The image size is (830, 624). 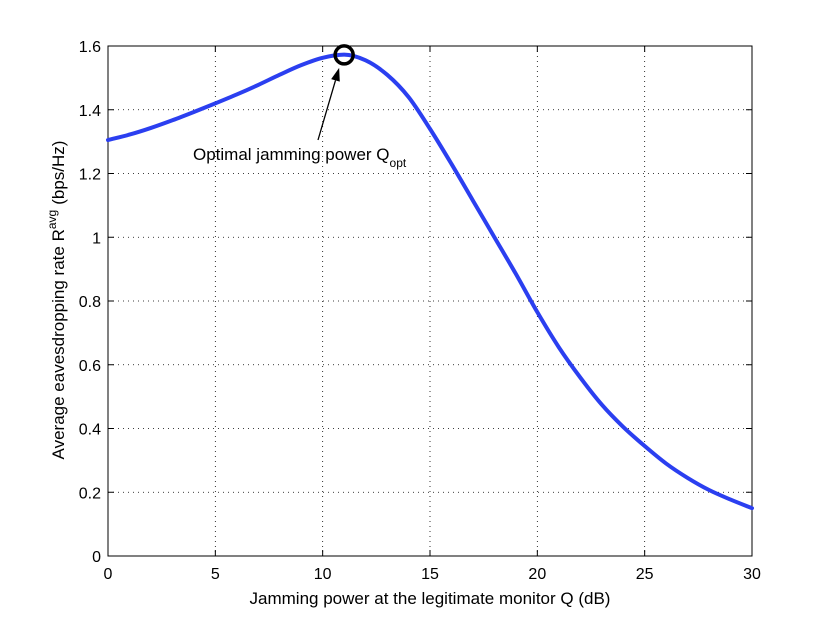 What do you see at coordinates (58, 344) in the screenshot?
I see `y-axis-title-main: Average eavesdropping rate R` at bounding box center [58, 344].